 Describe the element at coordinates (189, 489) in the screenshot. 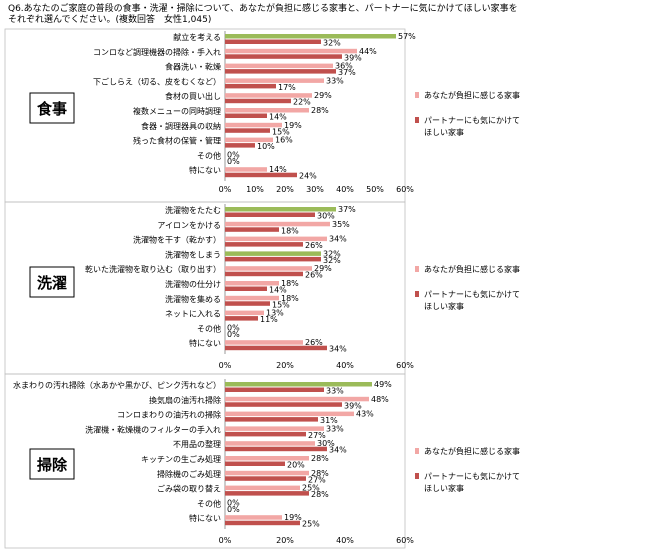

I see `category-label: ごみ袋の取り替え` at that location.